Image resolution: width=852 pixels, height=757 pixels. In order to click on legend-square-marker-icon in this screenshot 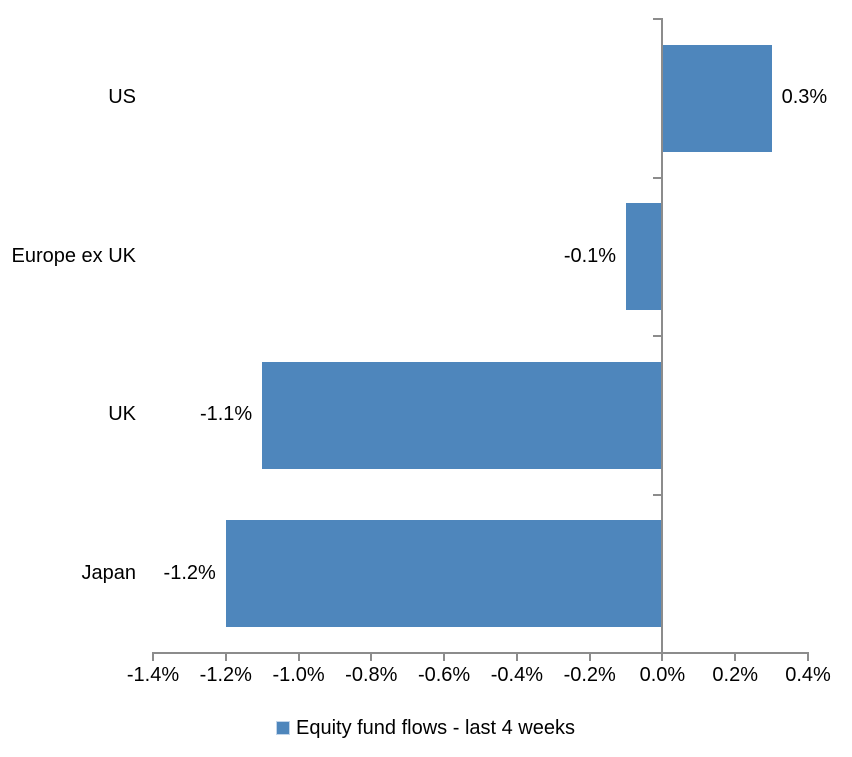, I will do `click(282, 728)`.